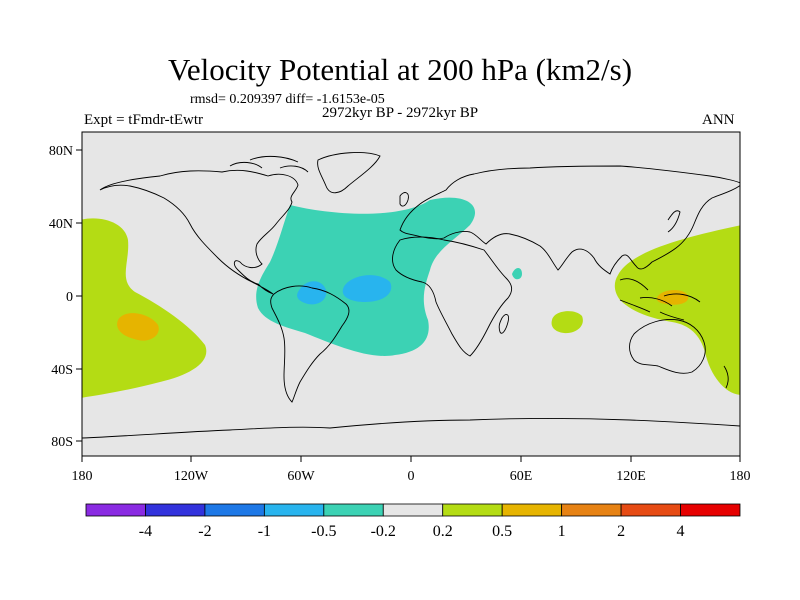 The height and width of the screenshot is (600, 800). I want to click on y-axis-labels: 80N 40N 0 40S 80S, so click(61, 297).